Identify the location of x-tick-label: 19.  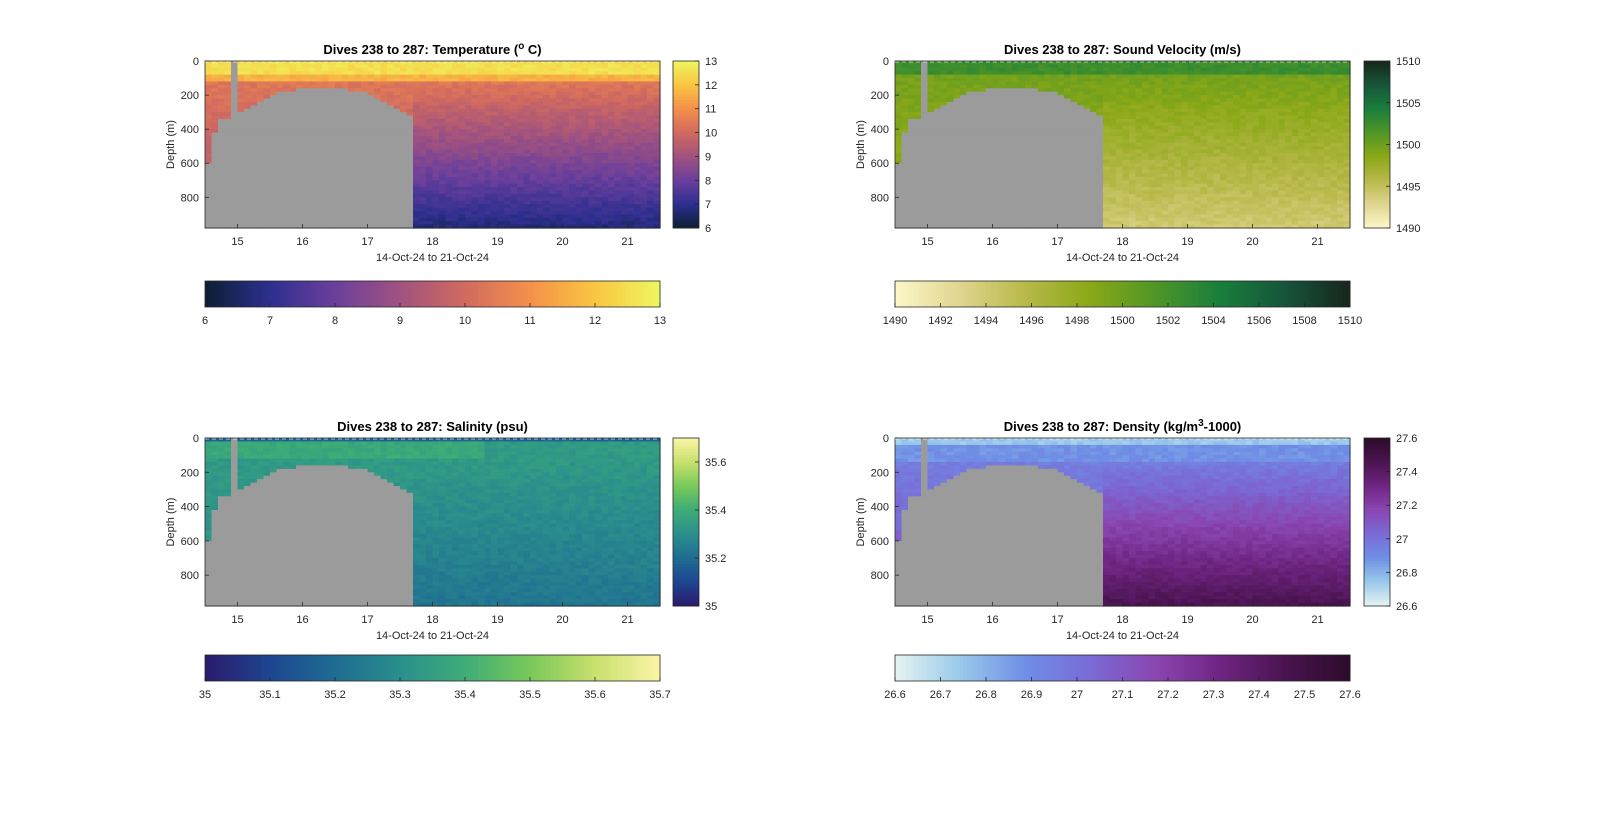
(497, 242).